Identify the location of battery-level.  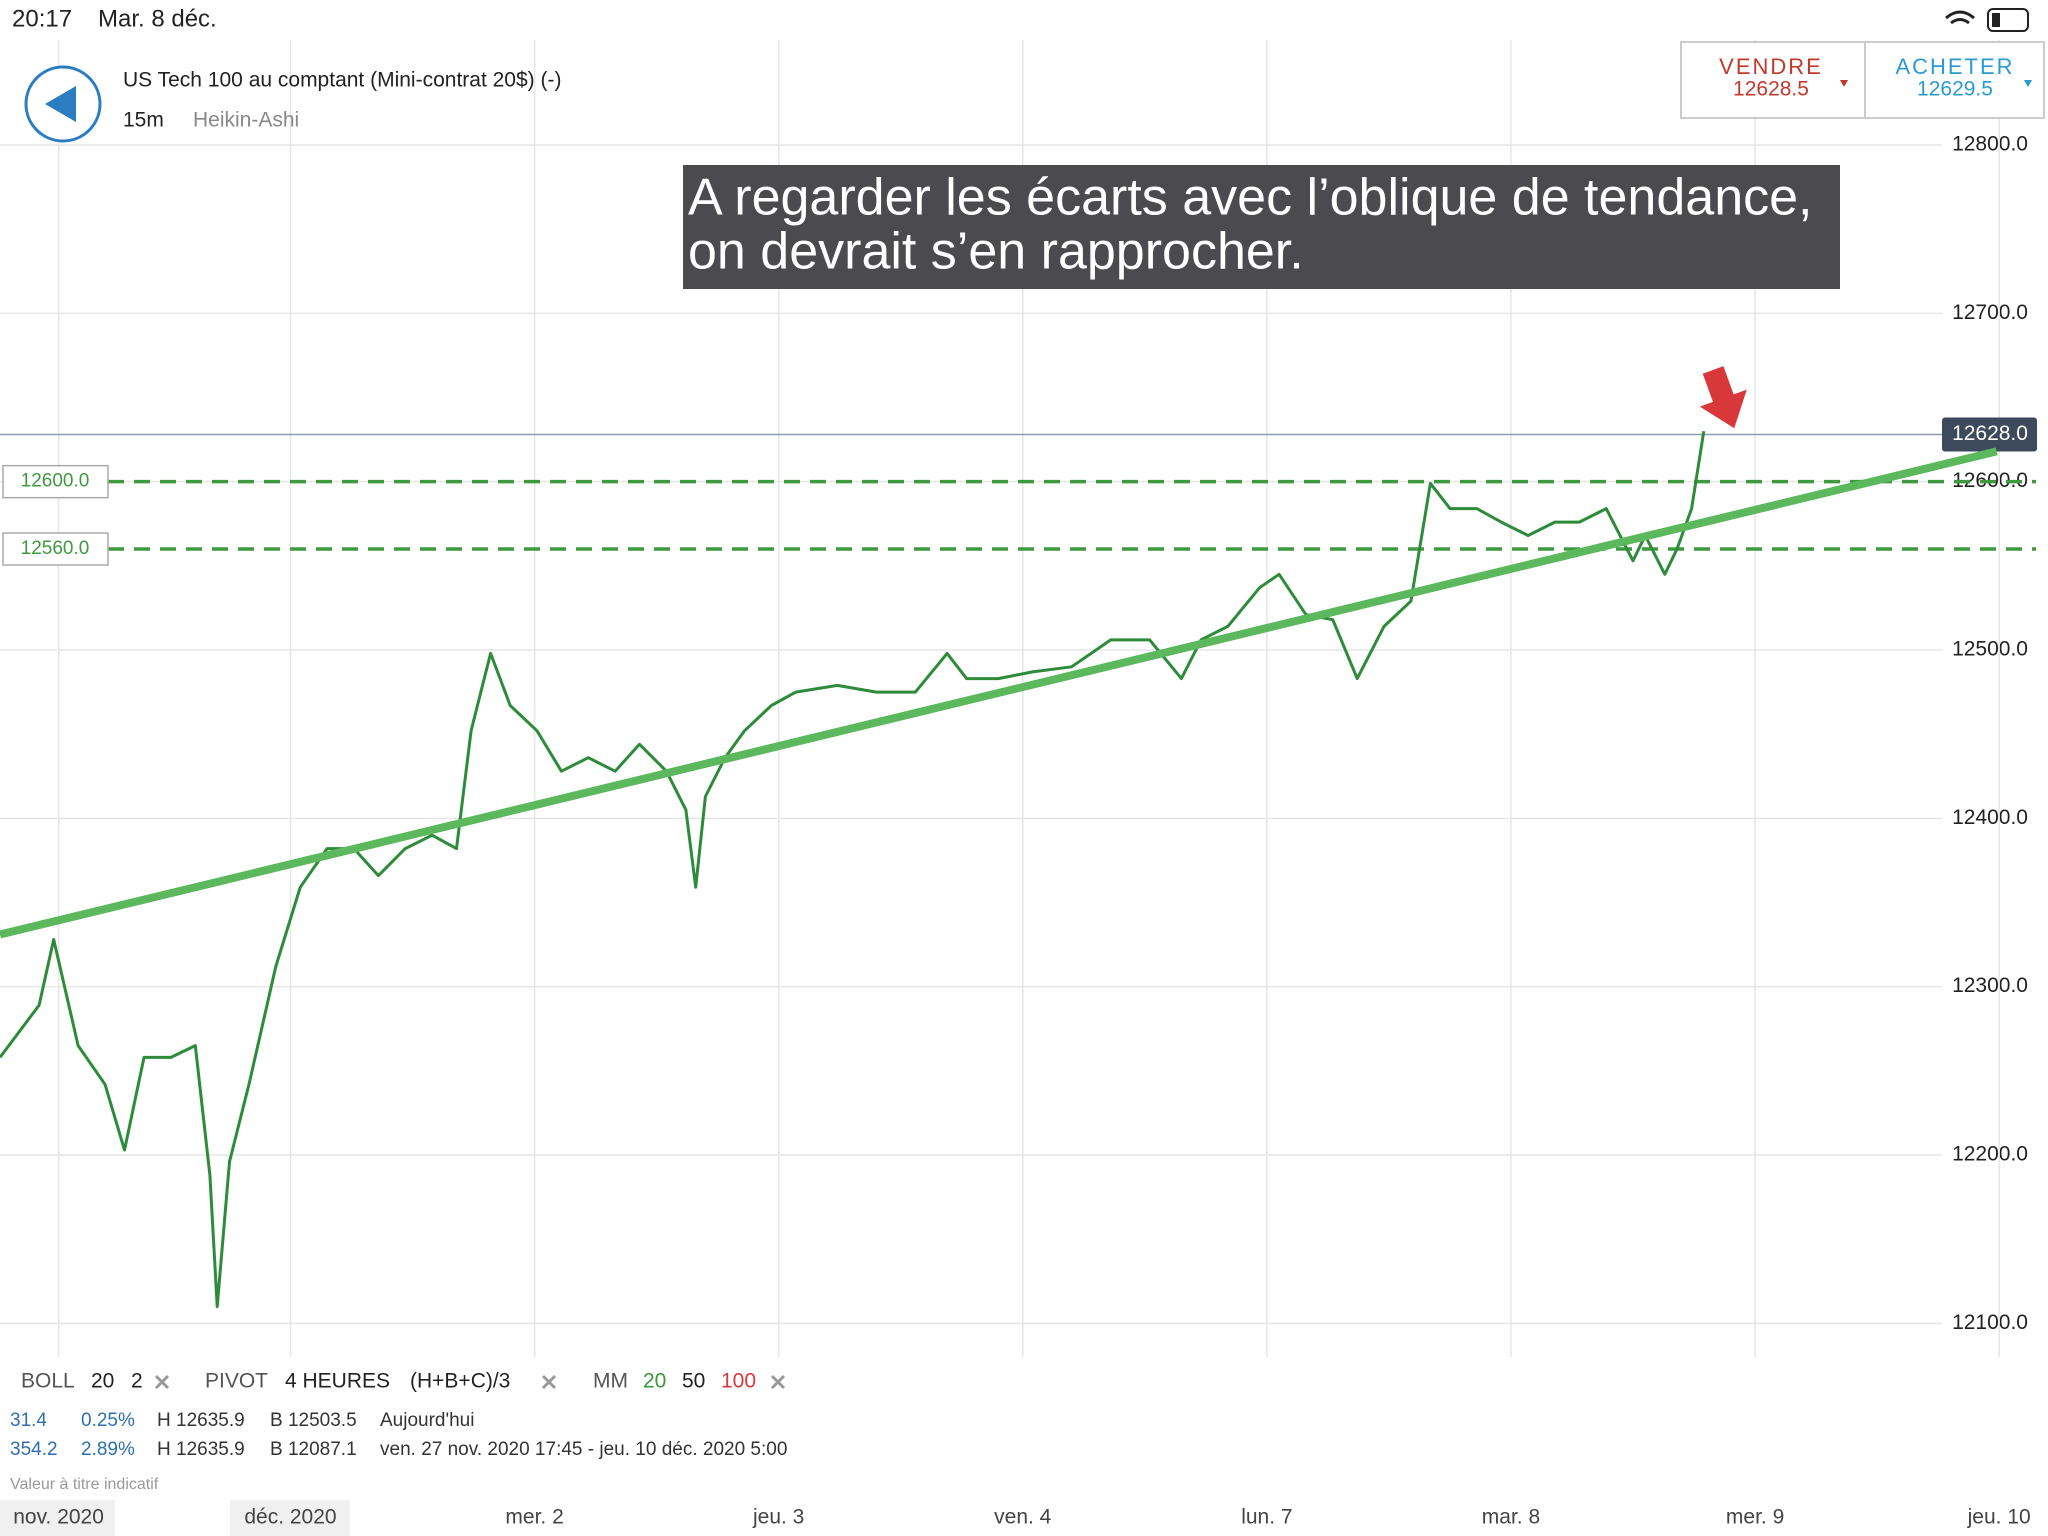
(1996, 20).